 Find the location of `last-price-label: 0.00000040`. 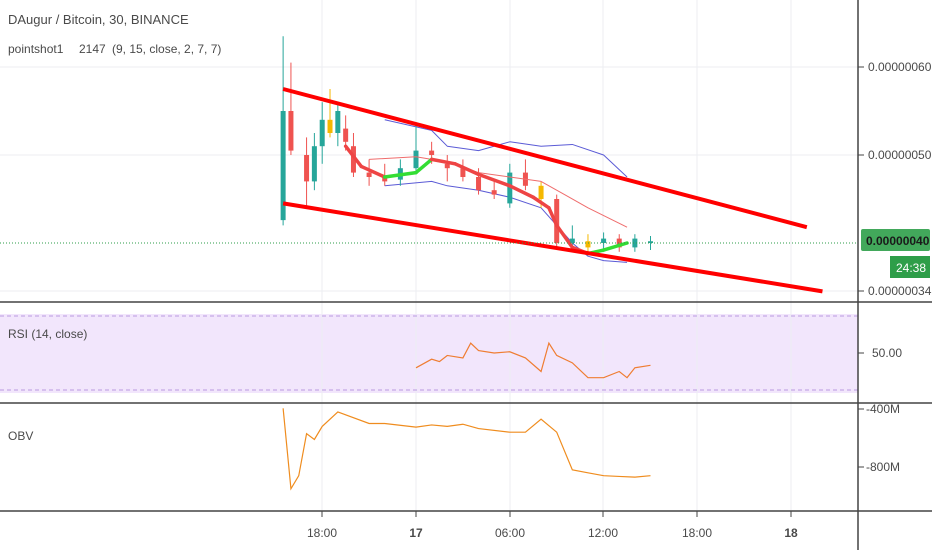

last-price-label: 0.00000040 is located at coordinates (898, 241).